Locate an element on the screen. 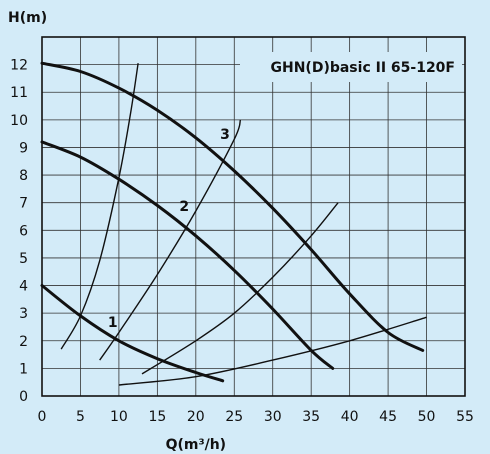 This screenshot has width=490, height=454. x-tick-label: 35 is located at coordinates (311, 417).